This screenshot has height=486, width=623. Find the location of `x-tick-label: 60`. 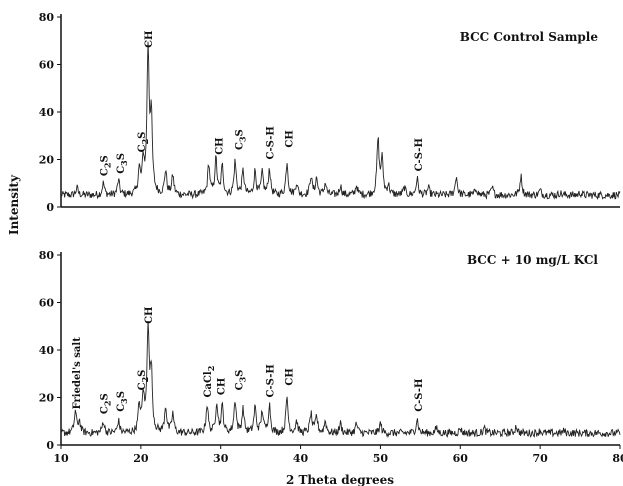

x-tick-label: 60 is located at coordinates (461, 458).